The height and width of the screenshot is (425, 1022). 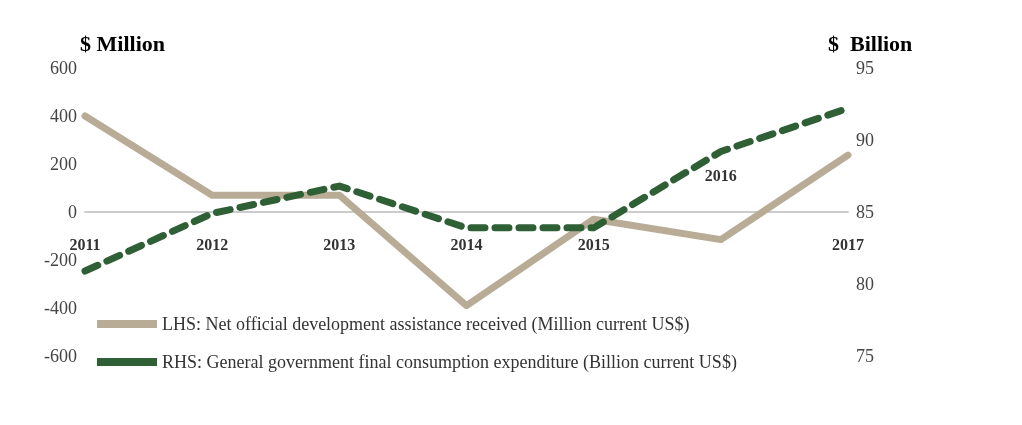 I want to click on y-axis-title: $ Million, so click(x=122, y=43).